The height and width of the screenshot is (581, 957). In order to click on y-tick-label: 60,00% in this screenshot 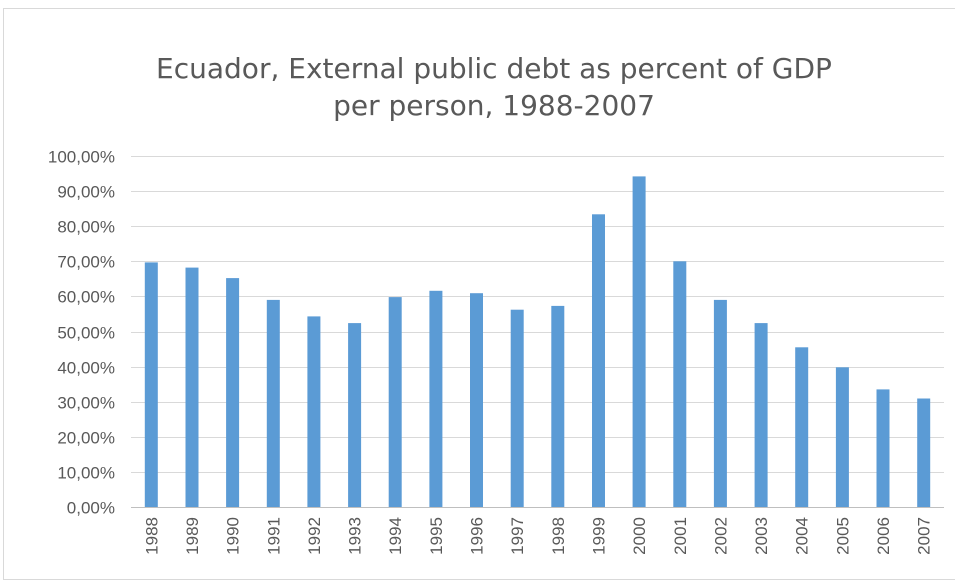, I will do `click(86, 297)`.